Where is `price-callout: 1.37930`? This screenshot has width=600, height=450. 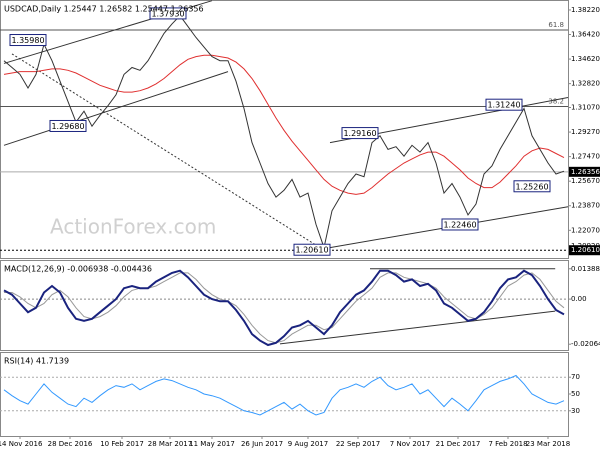 price-callout: 1.37930 is located at coordinates (167, 13).